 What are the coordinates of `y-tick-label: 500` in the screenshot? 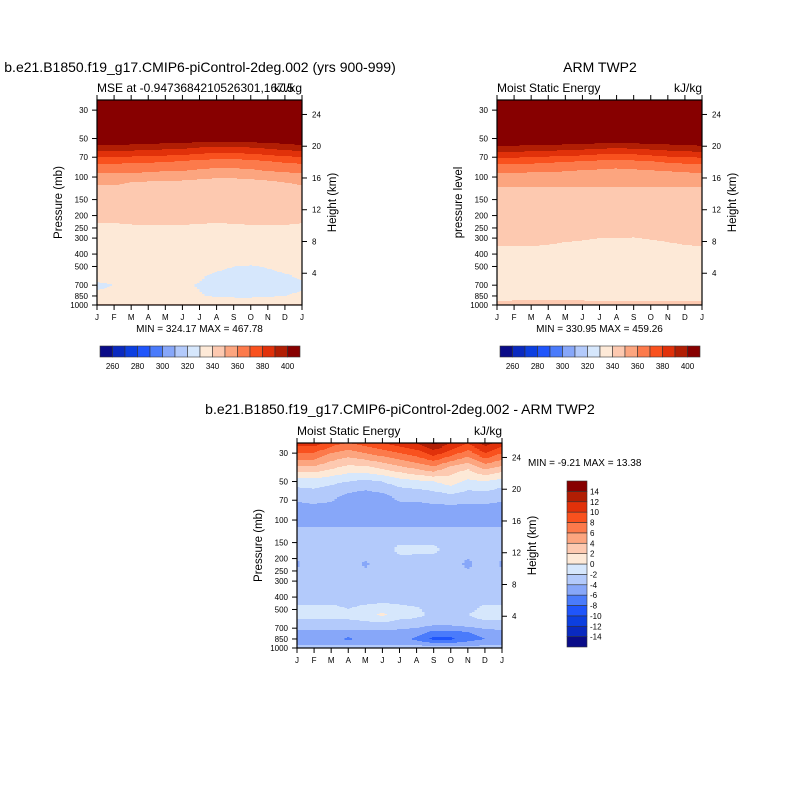 It's located at (282, 609).